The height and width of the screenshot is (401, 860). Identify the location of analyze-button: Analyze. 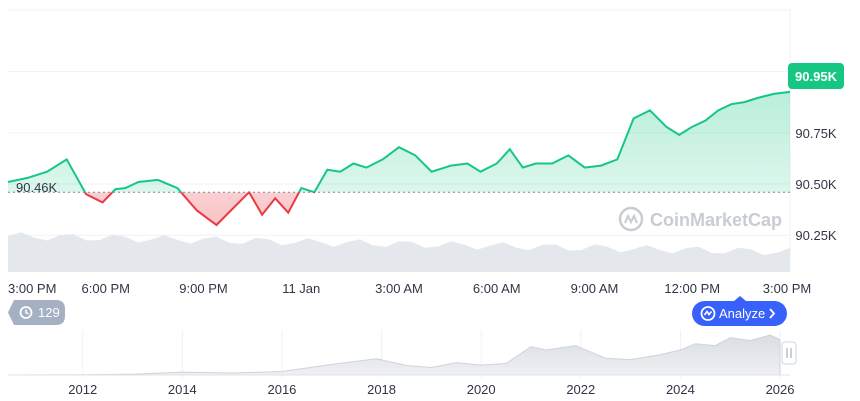
(739, 311).